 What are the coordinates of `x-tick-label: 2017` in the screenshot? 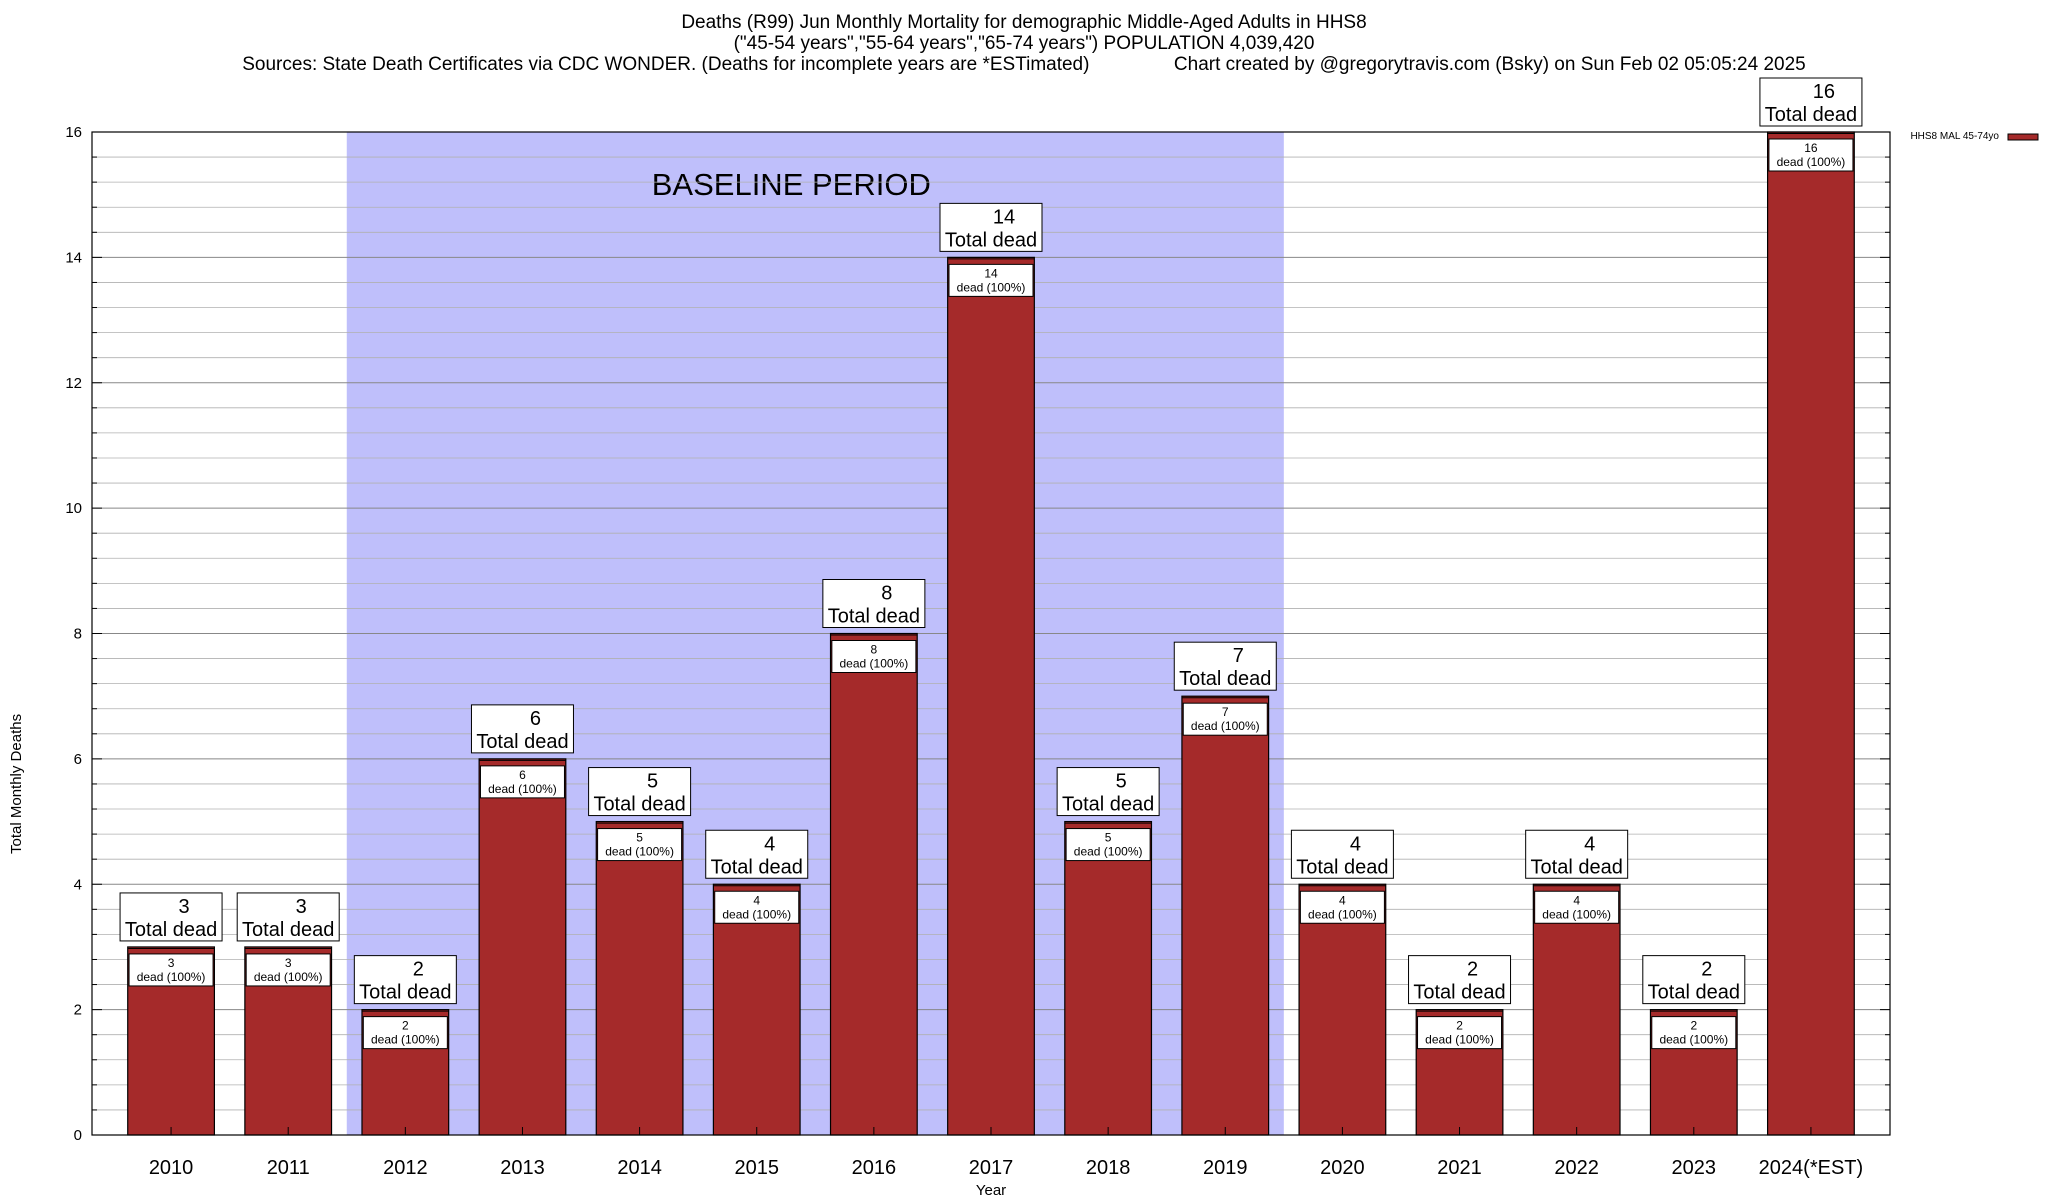 It's located at (991, 1168).